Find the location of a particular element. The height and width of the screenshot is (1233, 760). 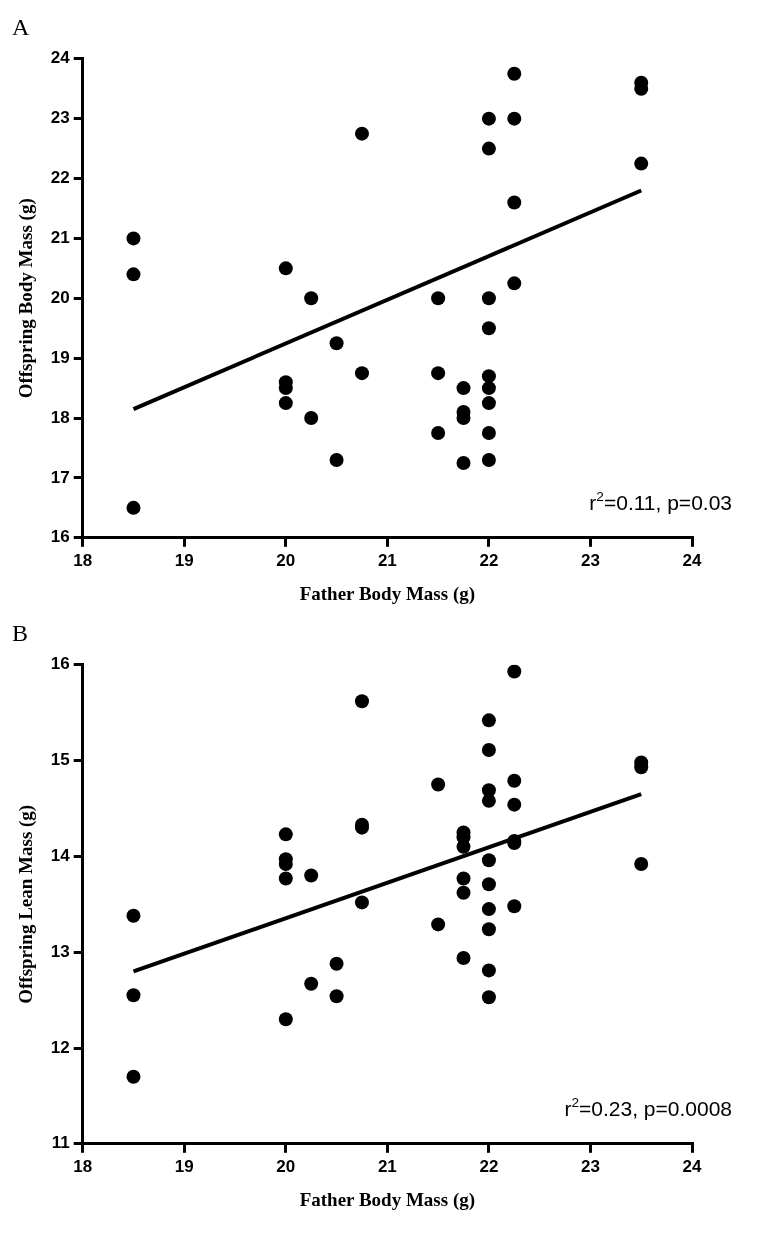

y-tick-label: 21 is located at coordinates (60, 238).